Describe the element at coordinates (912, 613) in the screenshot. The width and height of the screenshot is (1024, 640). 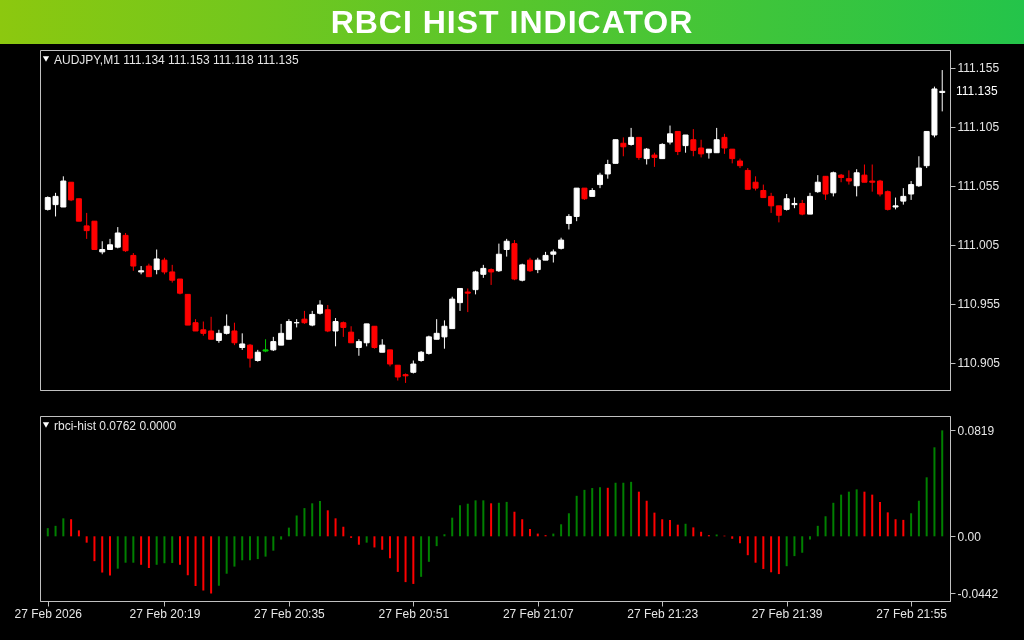
I see `x-tick-label: 27 Feb 21:55` at that location.